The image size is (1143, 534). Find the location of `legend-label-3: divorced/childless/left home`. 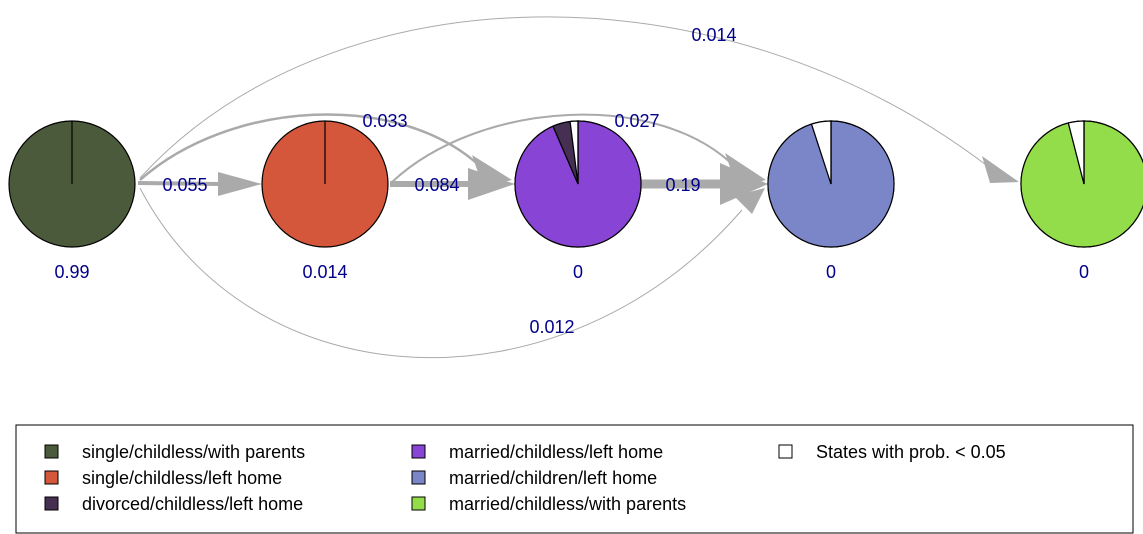

legend-label-3: divorced/childless/left home is located at coordinates (192, 504).